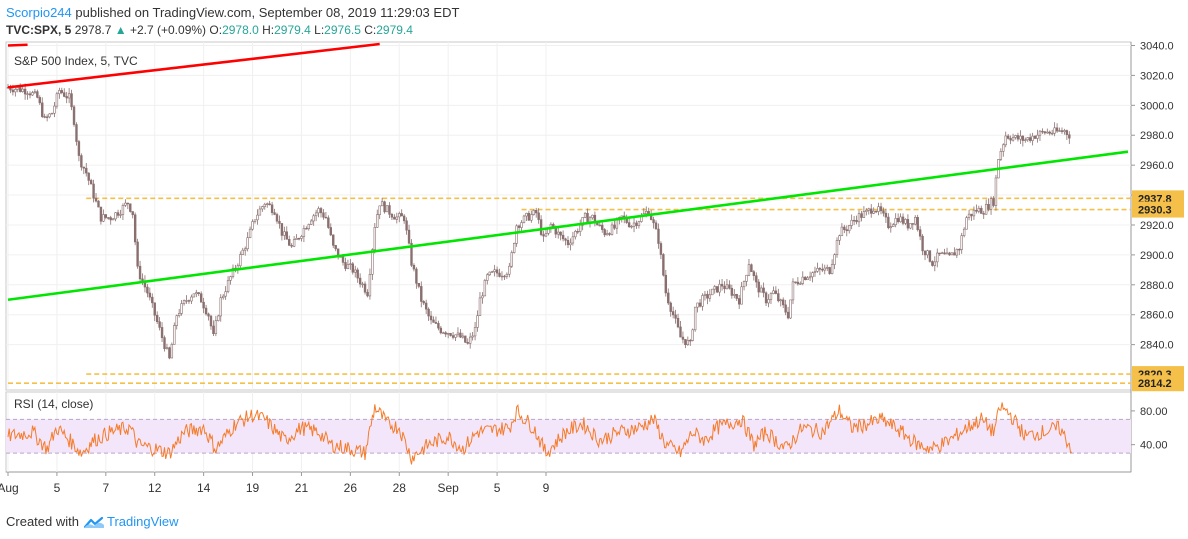 The height and width of the screenshot is (539, 1188). Describe the element at coordinates (92, 521) in the screenshot. I see `footer: Created with TradingView` at that location.